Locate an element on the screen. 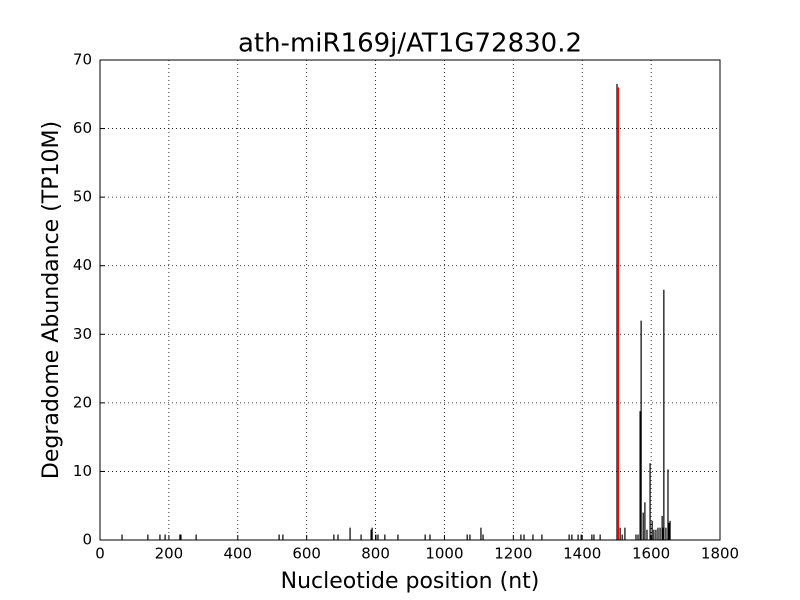 The height and width of the screenshot is (600, 800). y-tick-label: 50 is located at coordinates (82, 197).